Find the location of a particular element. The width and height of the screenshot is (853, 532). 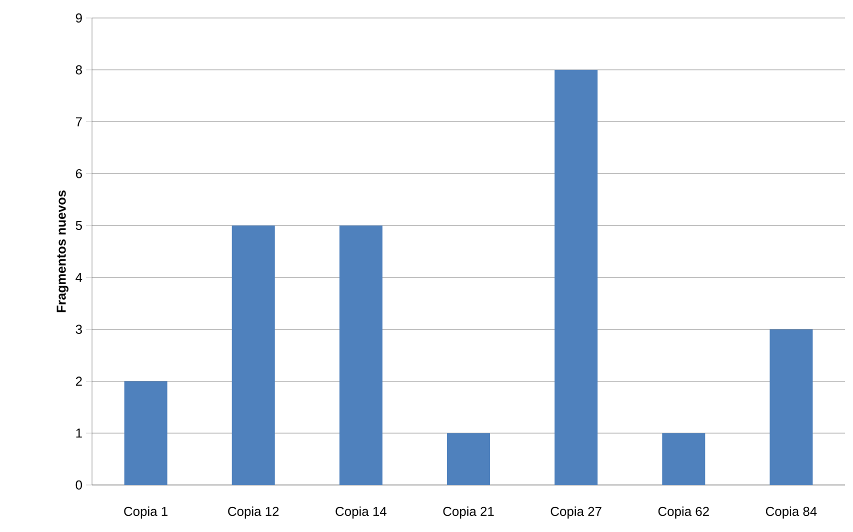

y-tick-label: 3 is located at coordinates (79, 329).